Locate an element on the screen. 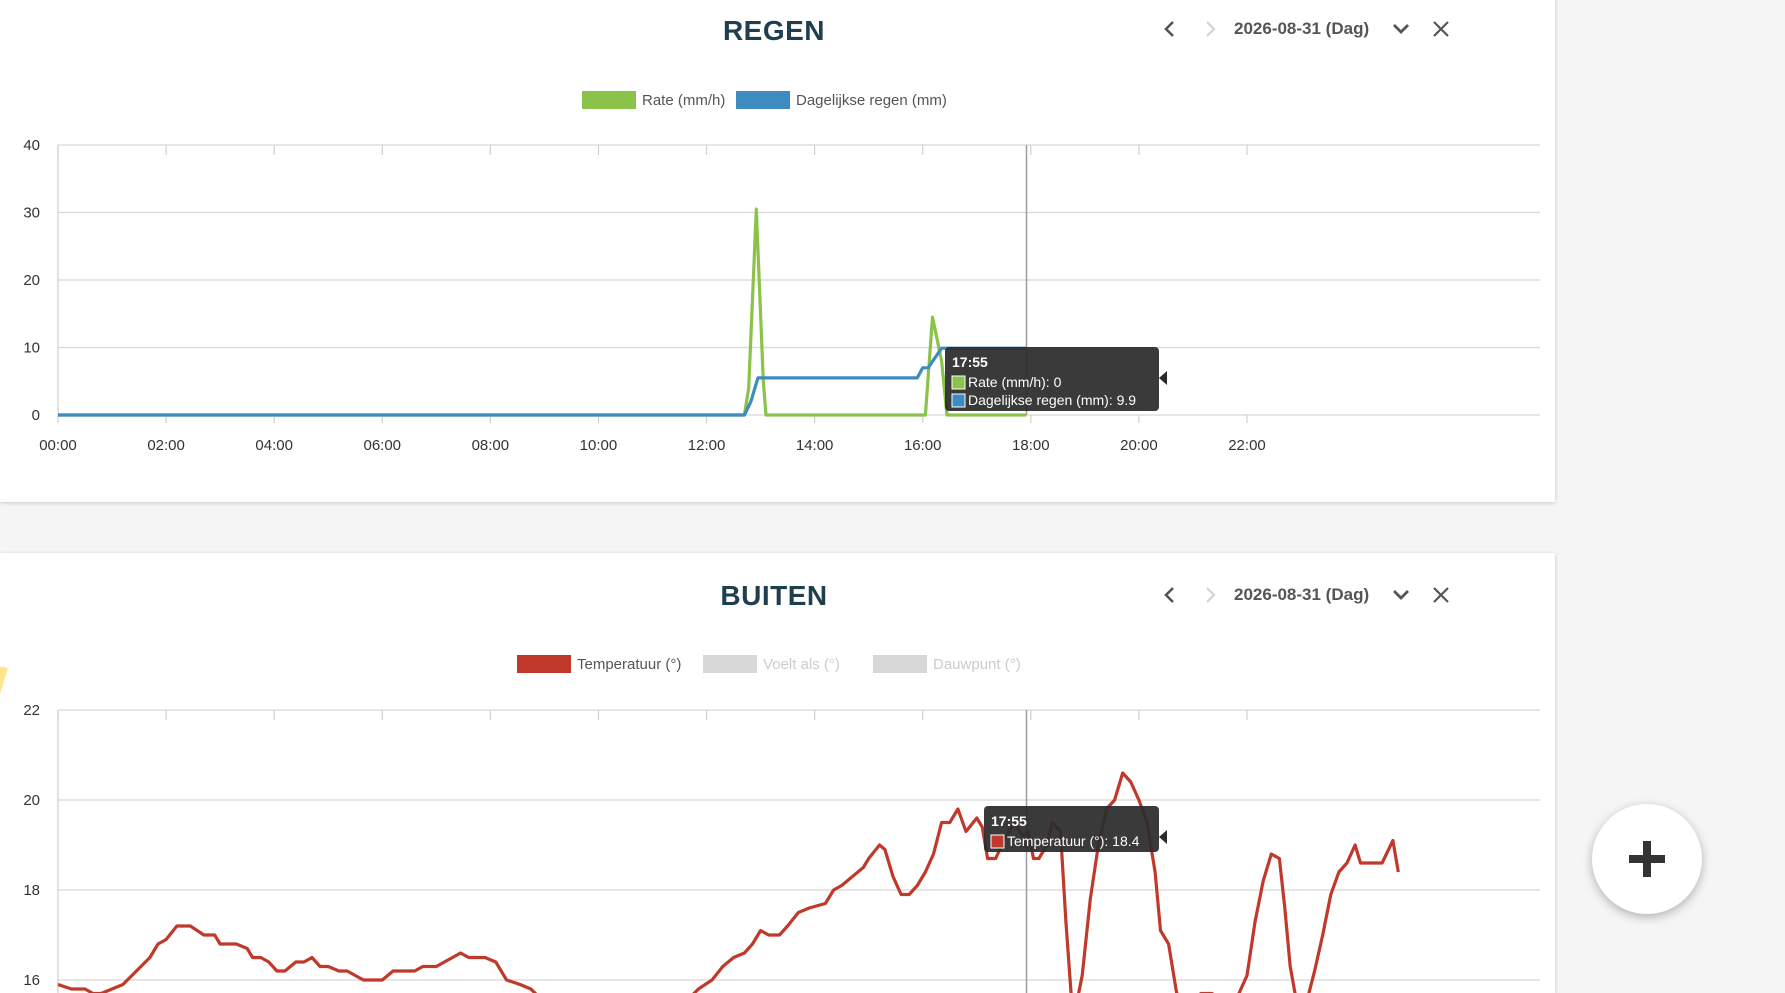 This screenshot has height=993, width=1785. tooltip-line: Rate (mm/h): 0 is located at coordinates (1015, 382).